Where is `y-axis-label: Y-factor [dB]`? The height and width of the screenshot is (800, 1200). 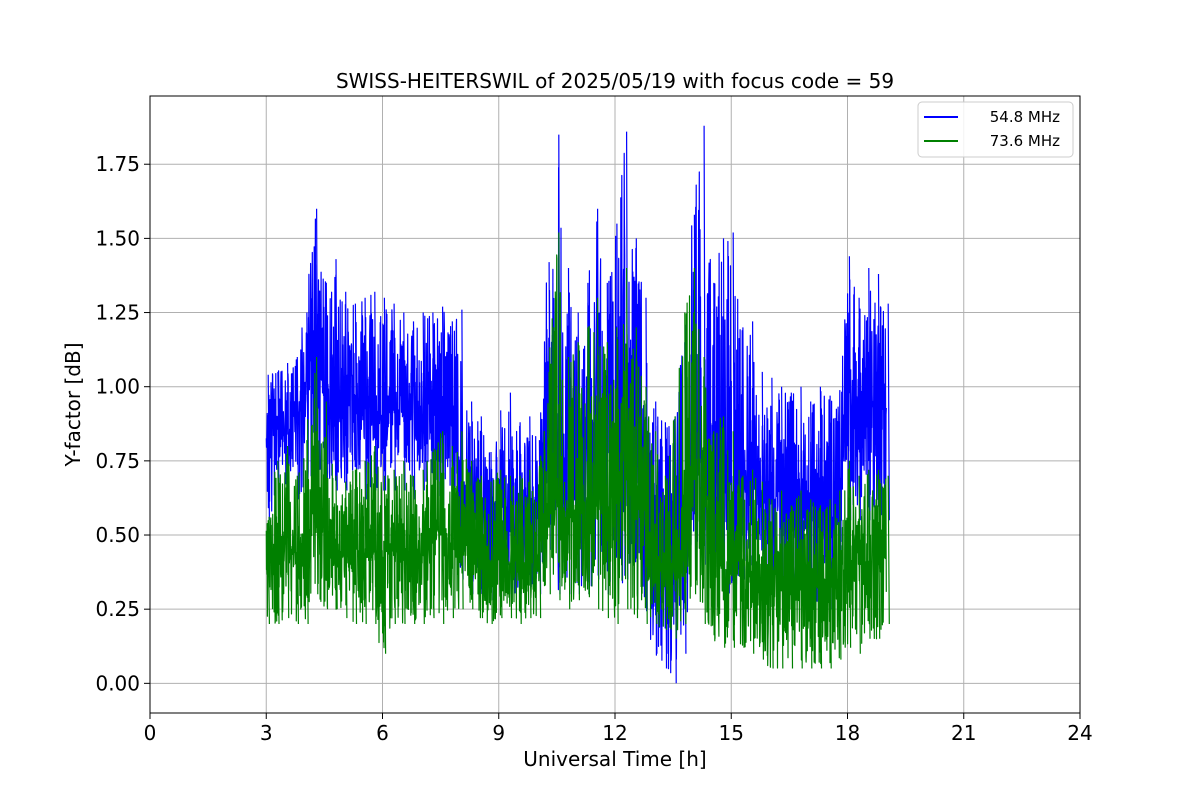
y-axis-label: Y-factor [dB] is located at coordinates (73, 404).